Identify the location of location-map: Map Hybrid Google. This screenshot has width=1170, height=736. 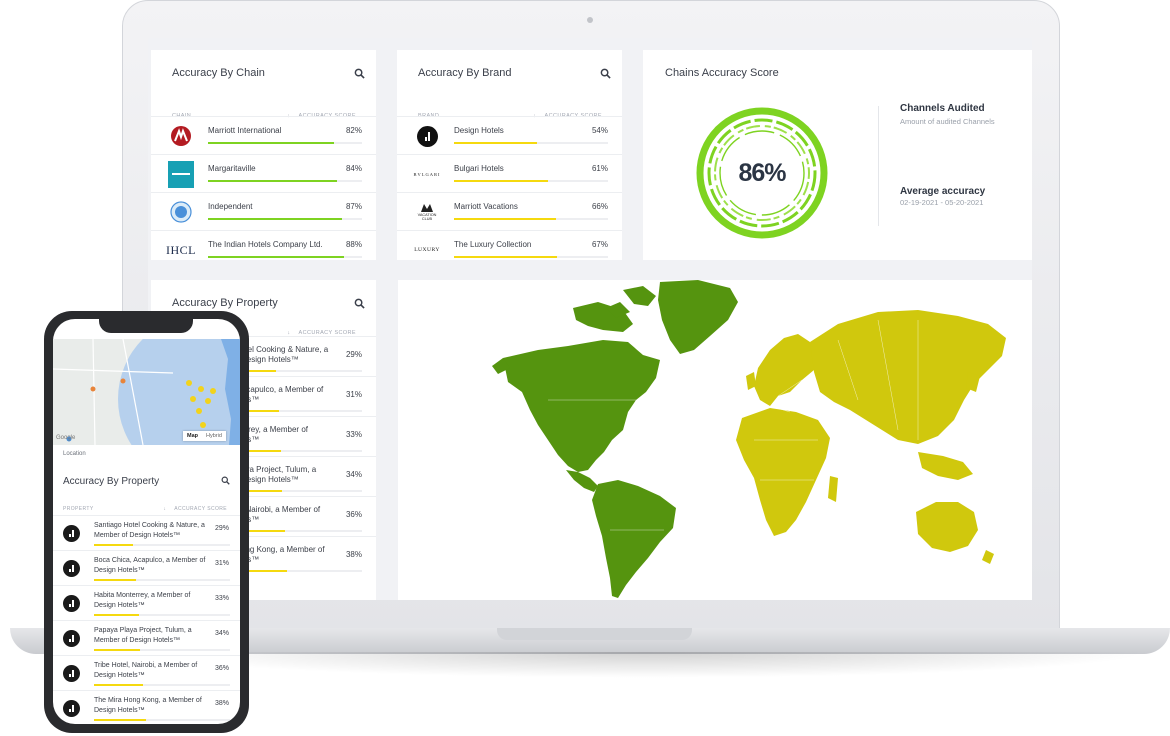
(146, 392).